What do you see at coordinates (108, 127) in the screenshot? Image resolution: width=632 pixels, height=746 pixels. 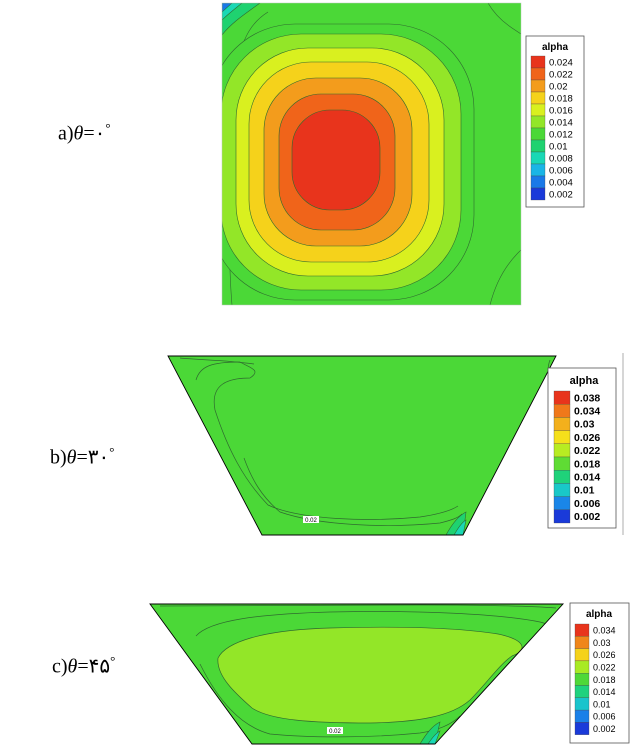 I see `panel-a-degree: °` at bounding box center [108, 127].